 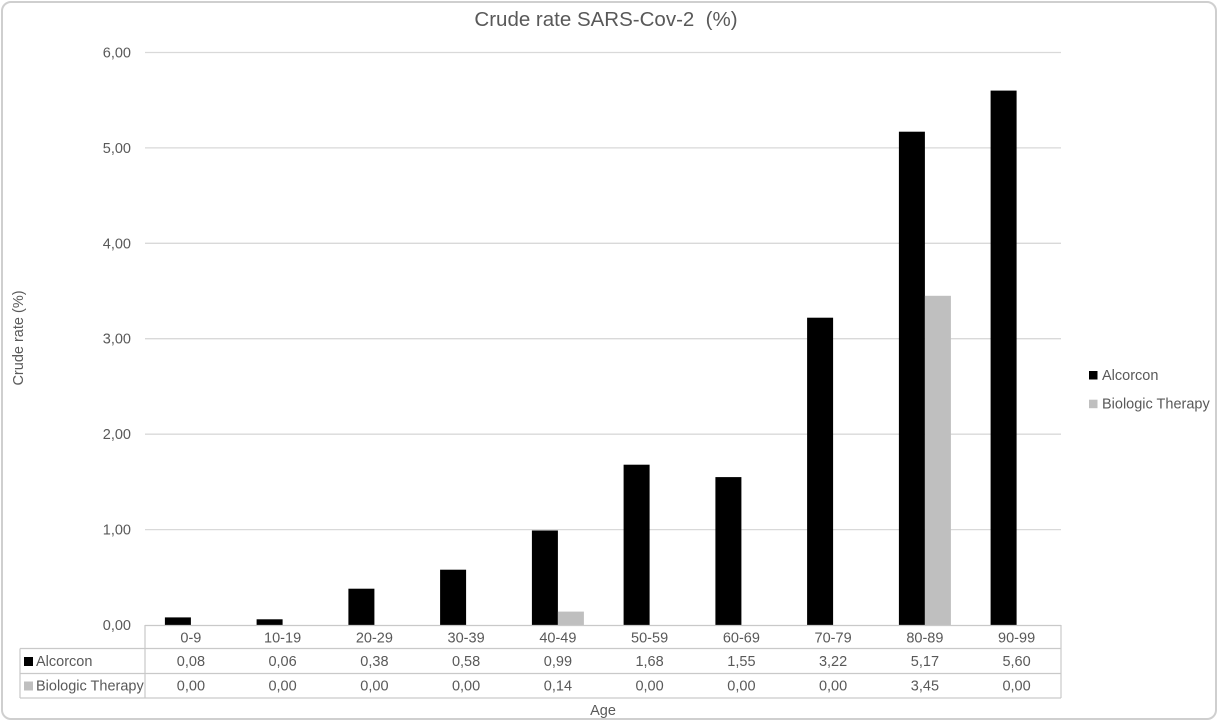 What do you see at coordinates (557, 639) in the screenshot?
I see `svg-text: 40-49` at bounding box center [557, 639].